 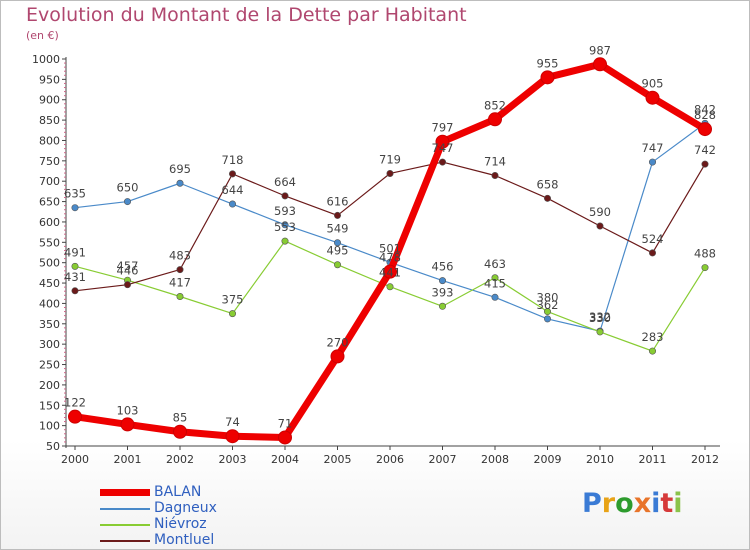 What do you see at coordinates (49, 365) in the screenshot?
I see `y-tick-label: 250` at bounding box center [49, 365].